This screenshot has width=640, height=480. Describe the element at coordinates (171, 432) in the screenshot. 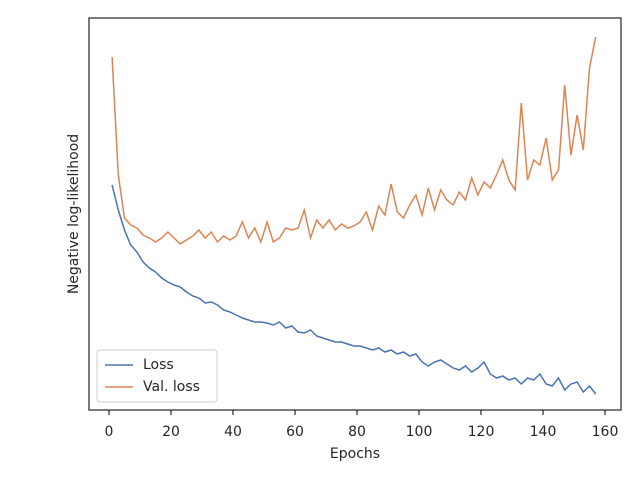

I see `x-tick-label: 20` at that location.